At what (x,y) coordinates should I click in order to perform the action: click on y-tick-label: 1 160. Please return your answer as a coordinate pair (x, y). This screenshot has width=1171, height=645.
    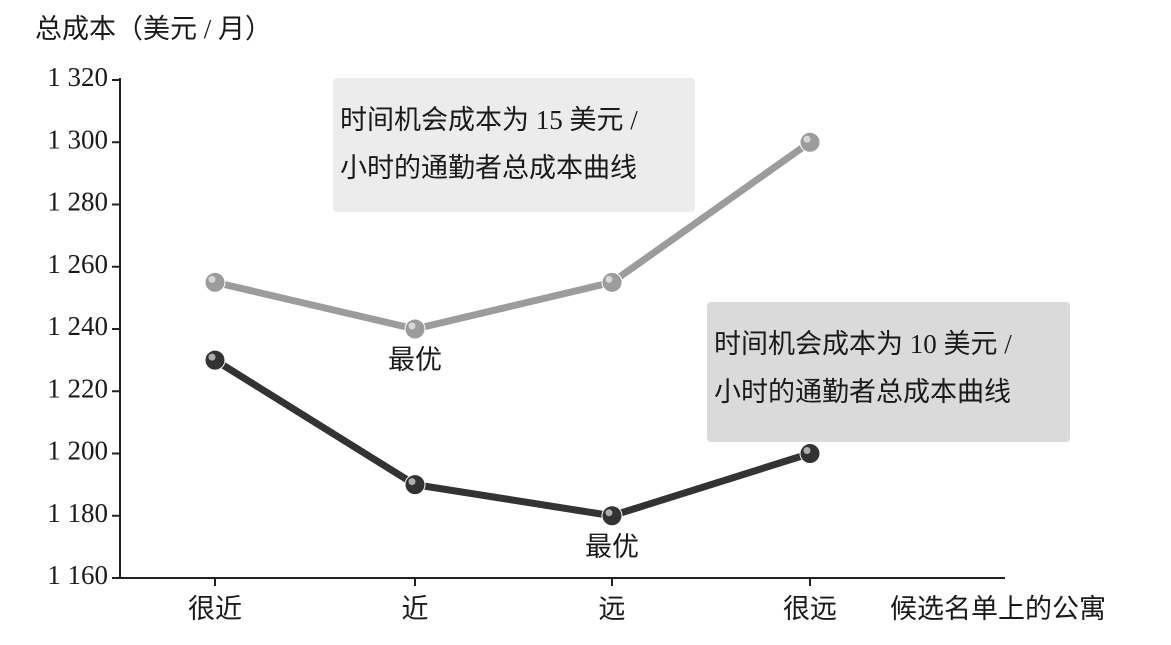
    Looking at the image, I should click on (77, 575).